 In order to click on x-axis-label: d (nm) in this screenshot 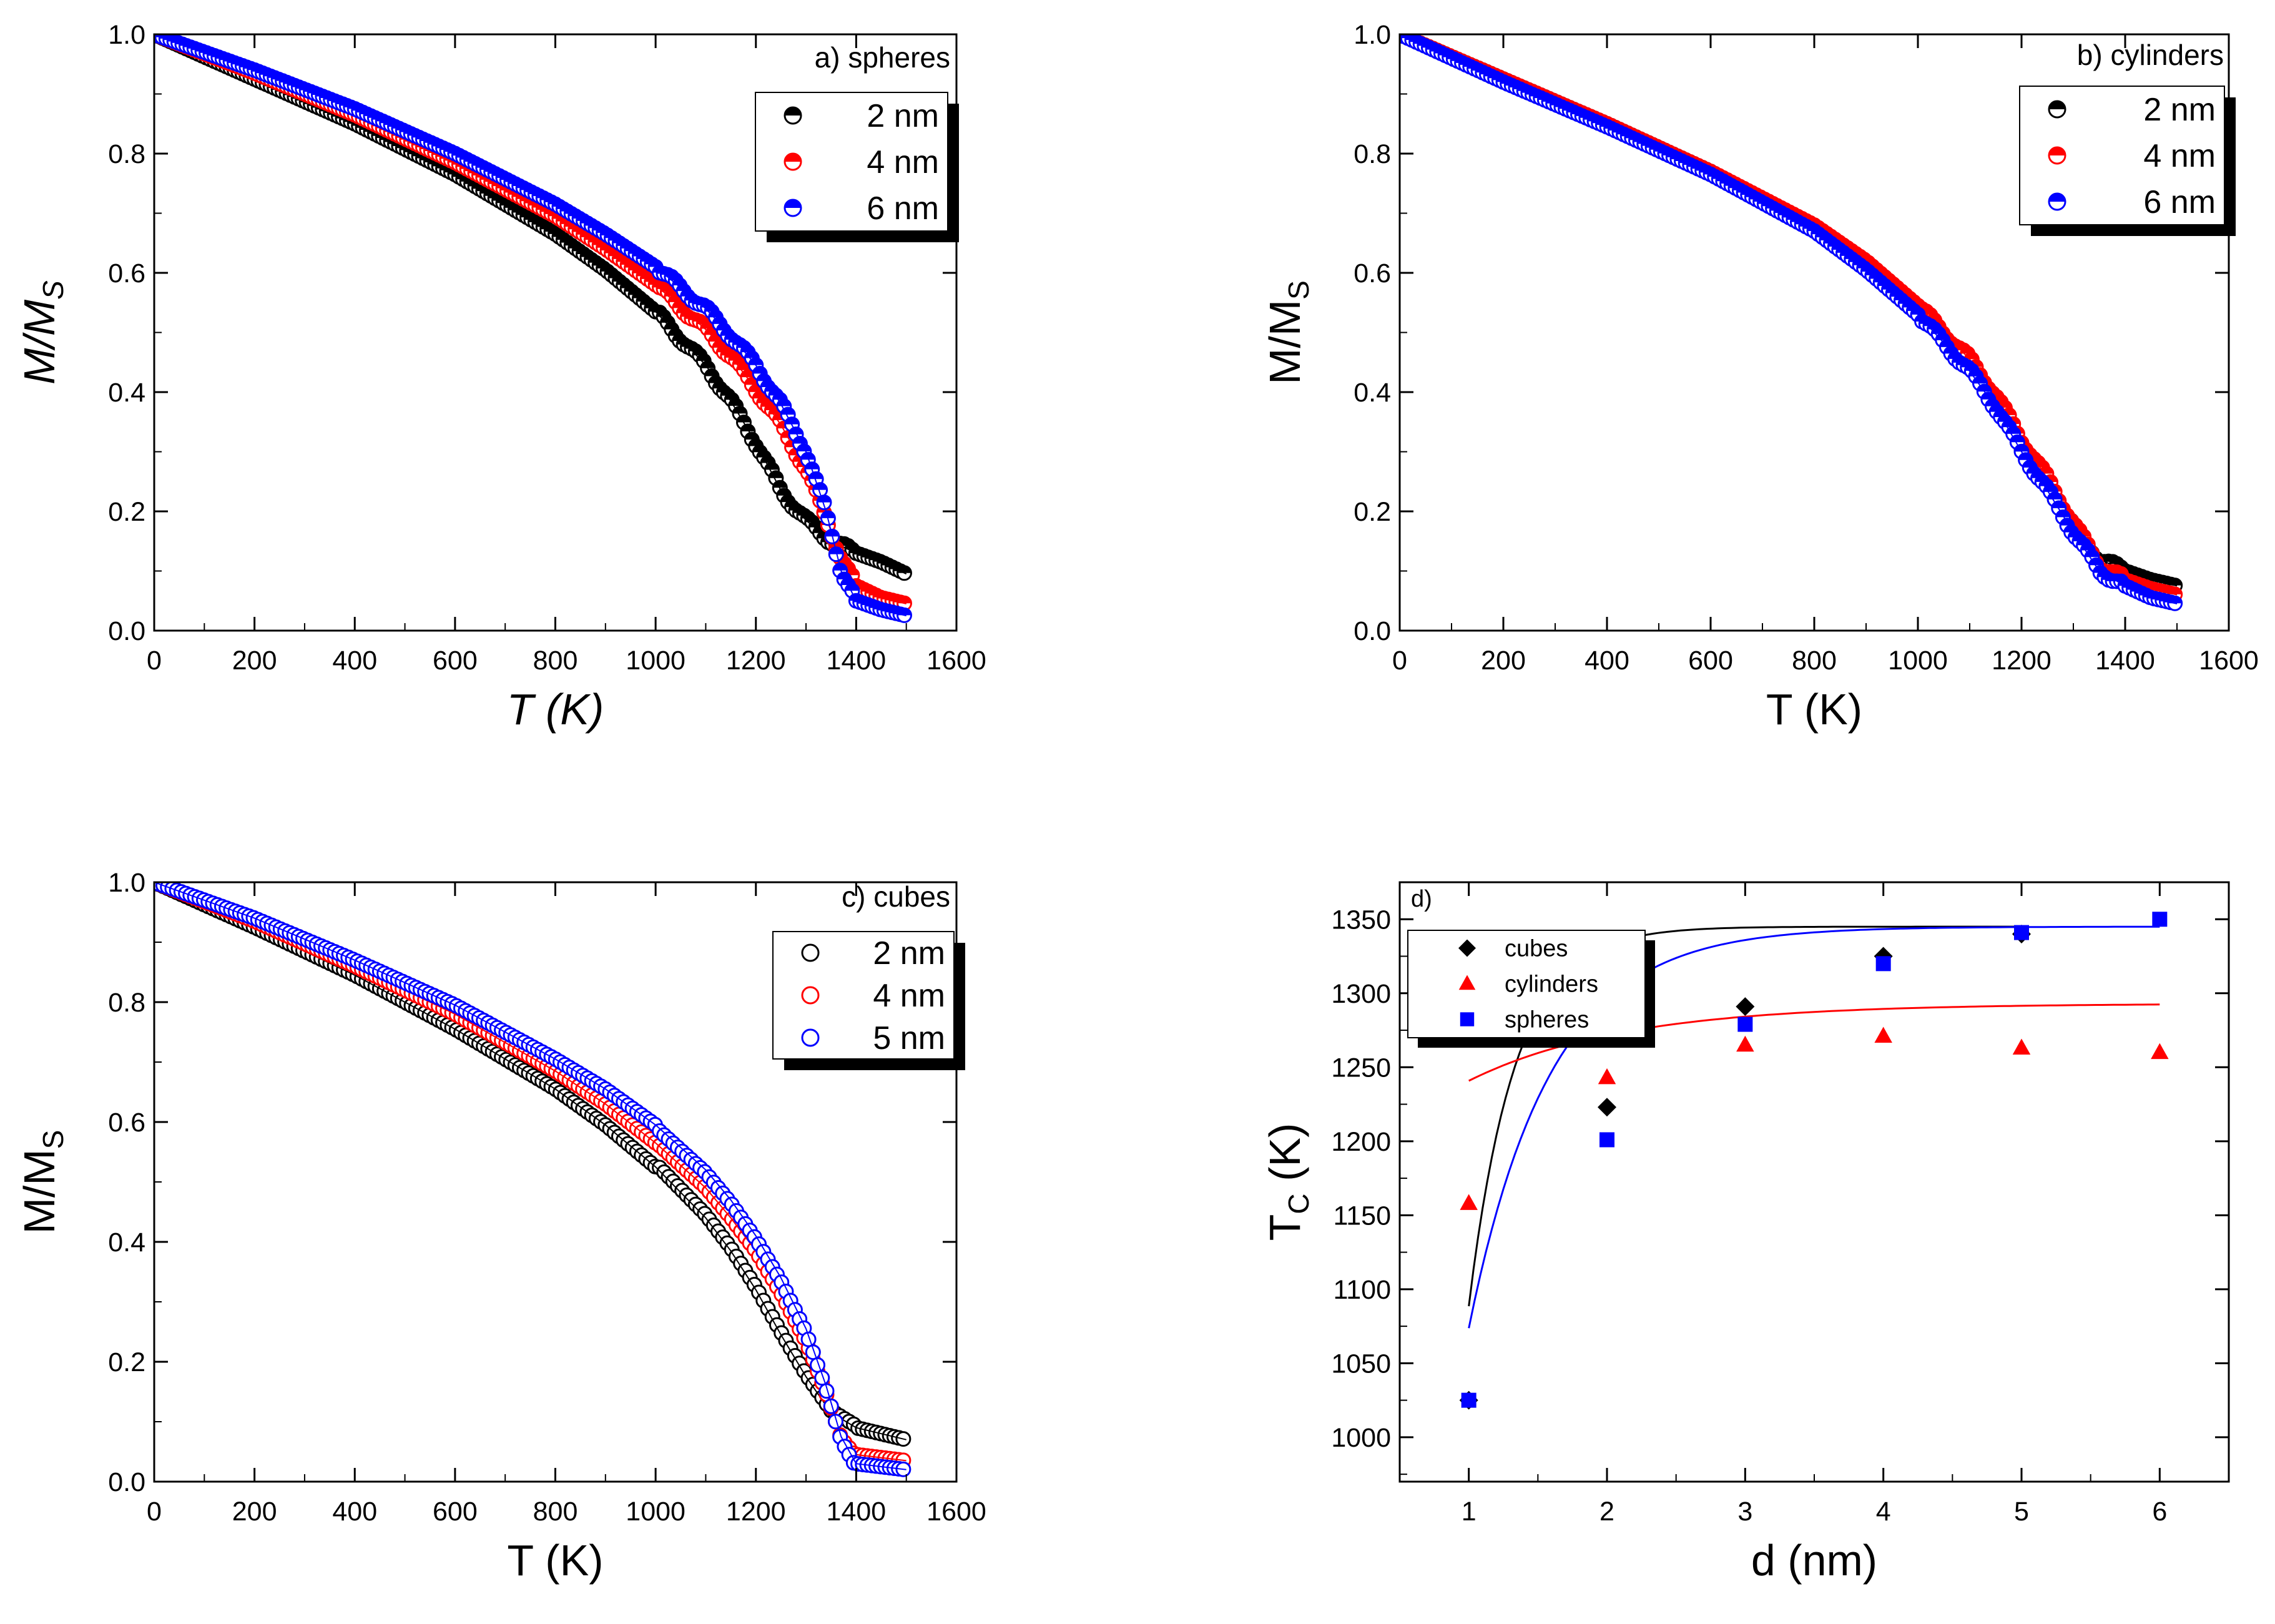, I will do `click(1814, 1560)`.